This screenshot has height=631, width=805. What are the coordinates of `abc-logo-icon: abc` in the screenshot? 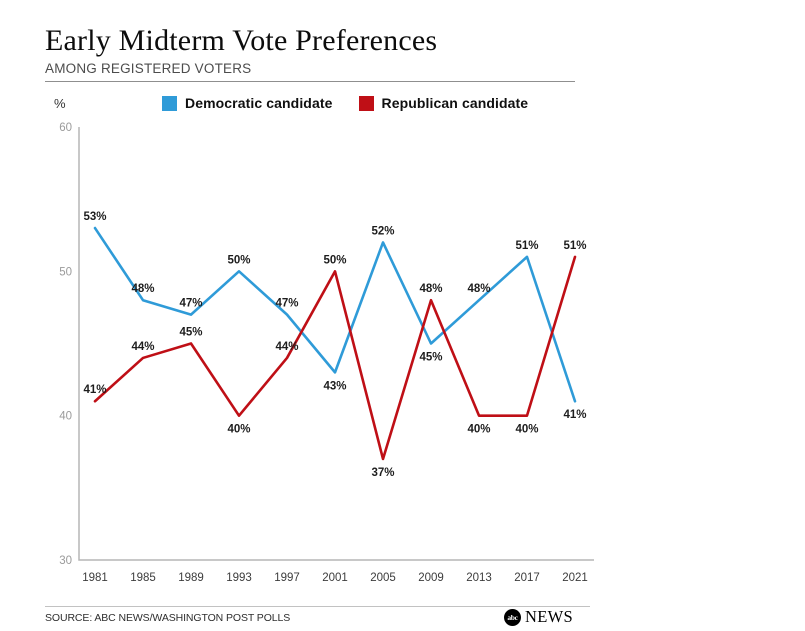 It's located at (512, 617).